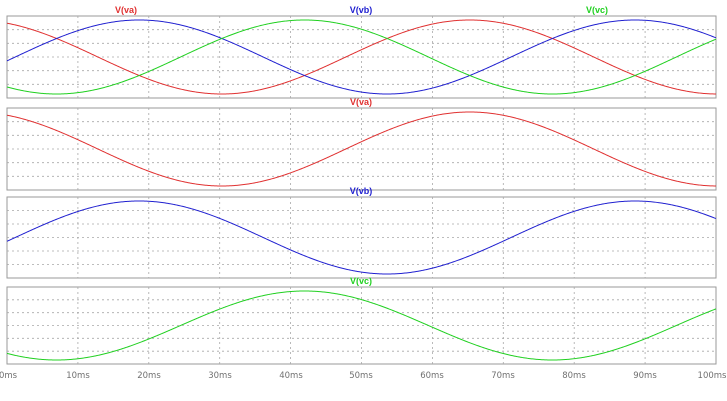 This screenshot has height=401, width=727. I want to click on x-tick-label: 50ms, so click(361, 376).